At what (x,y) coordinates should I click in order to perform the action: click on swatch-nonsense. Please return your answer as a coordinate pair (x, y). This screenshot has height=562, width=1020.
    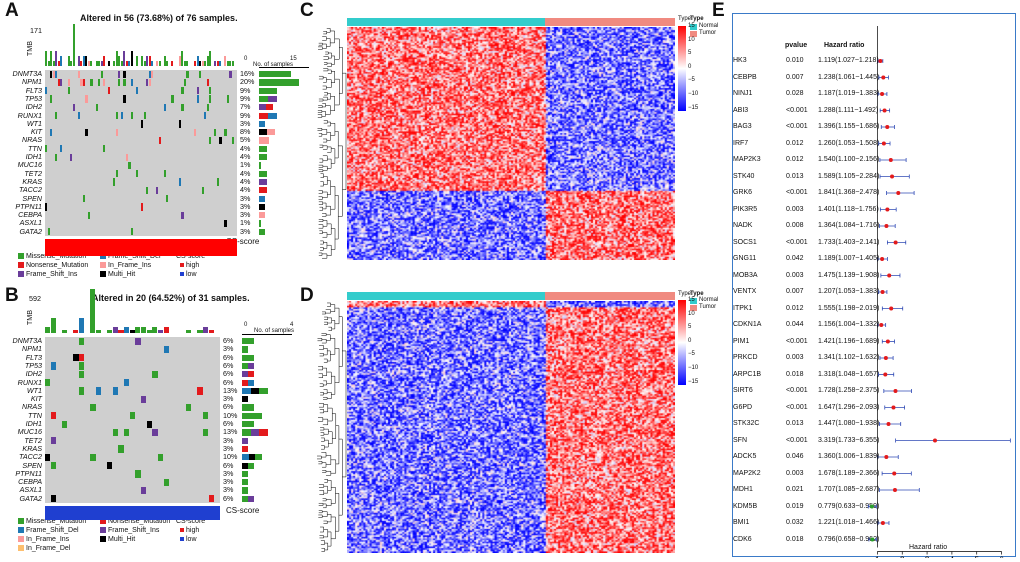
    Looking at the image, I should click on (103, 521).